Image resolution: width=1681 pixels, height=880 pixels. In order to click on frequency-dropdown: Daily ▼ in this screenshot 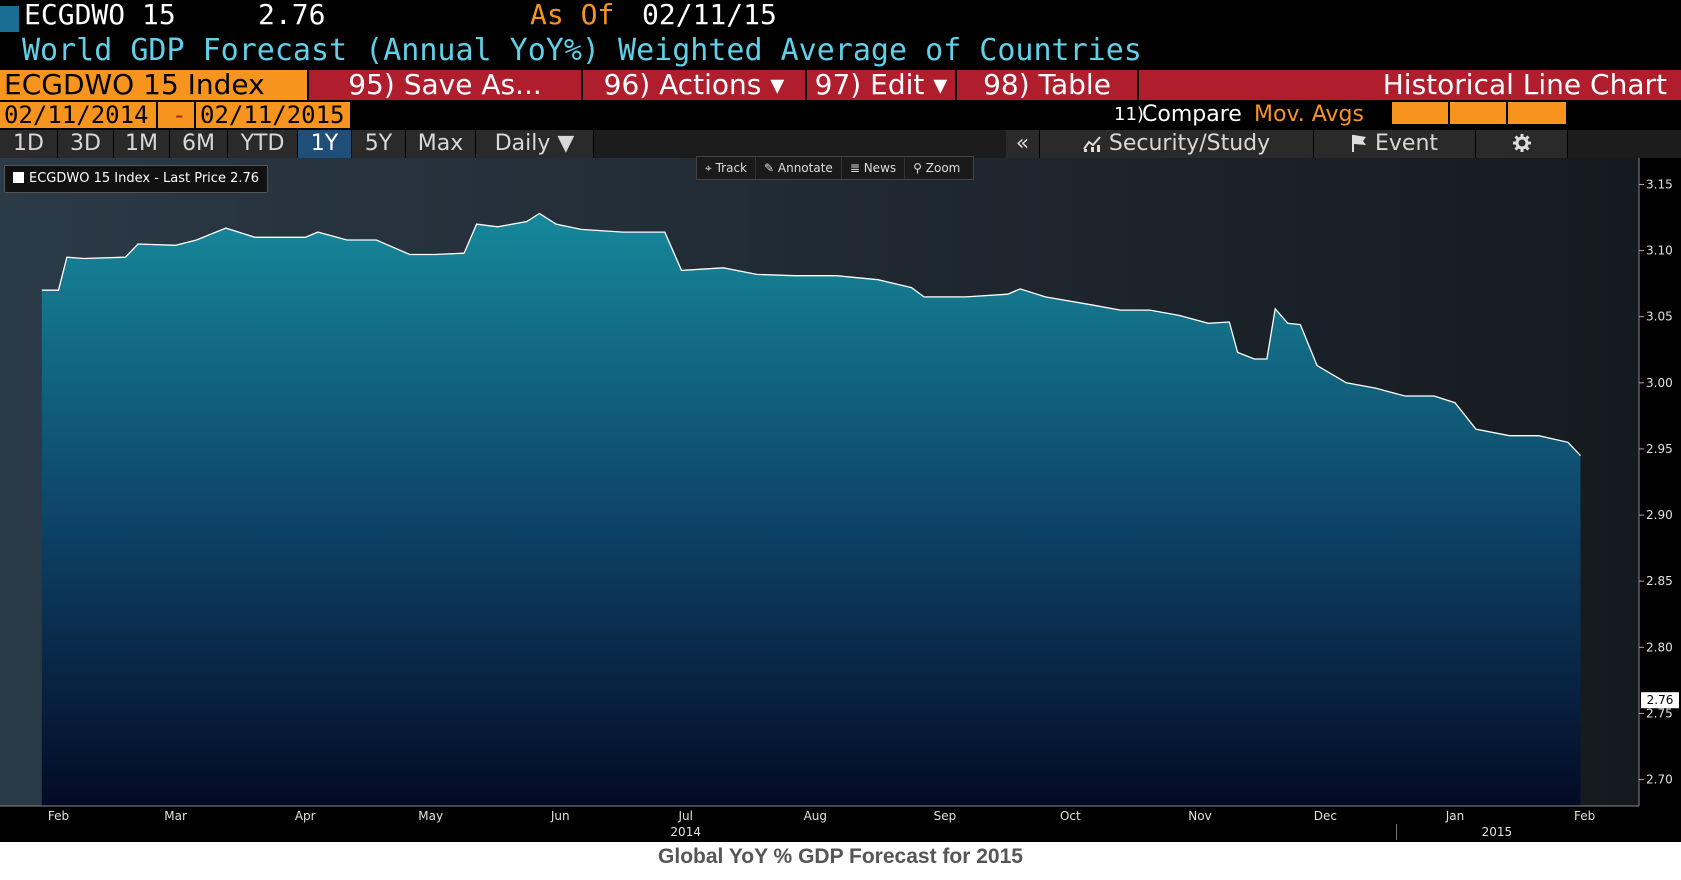, I will do `click(535, 144)`.